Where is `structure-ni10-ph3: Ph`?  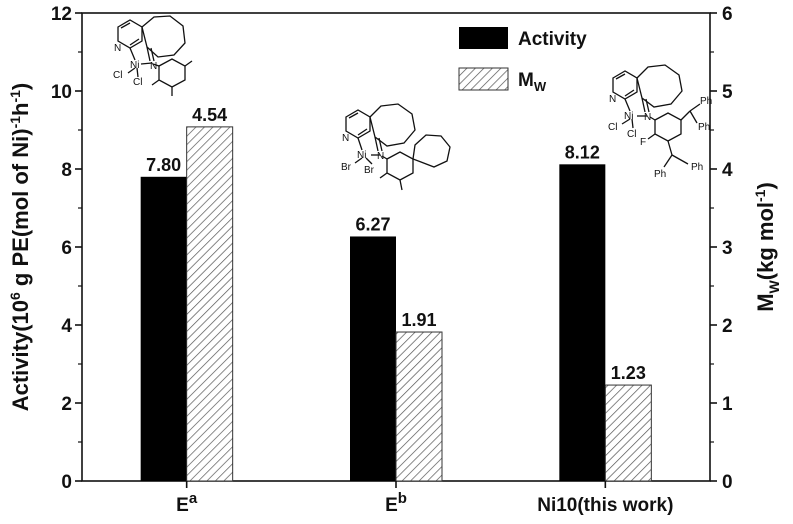 structure-ni10-ph3: Ph is located at coordinates (660, 174).